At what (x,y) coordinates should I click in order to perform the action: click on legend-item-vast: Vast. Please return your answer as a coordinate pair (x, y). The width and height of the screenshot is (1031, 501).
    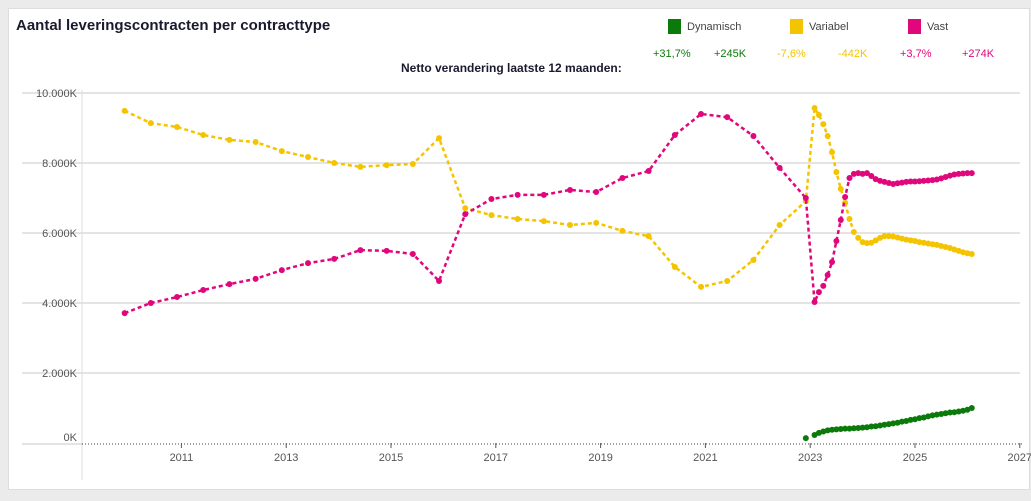
    Looking at the image, I should click on (928, 26).